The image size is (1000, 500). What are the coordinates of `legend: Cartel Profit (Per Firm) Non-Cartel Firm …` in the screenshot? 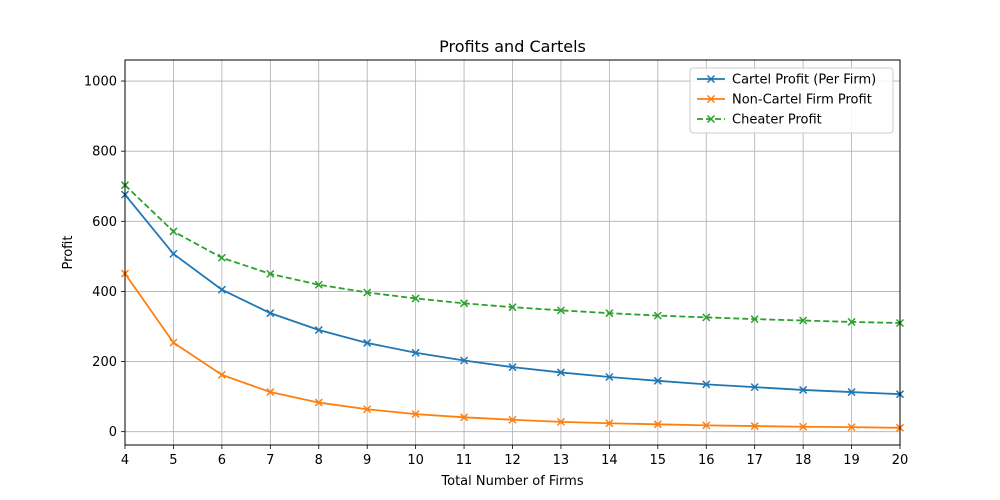 It's located at (791, 100).